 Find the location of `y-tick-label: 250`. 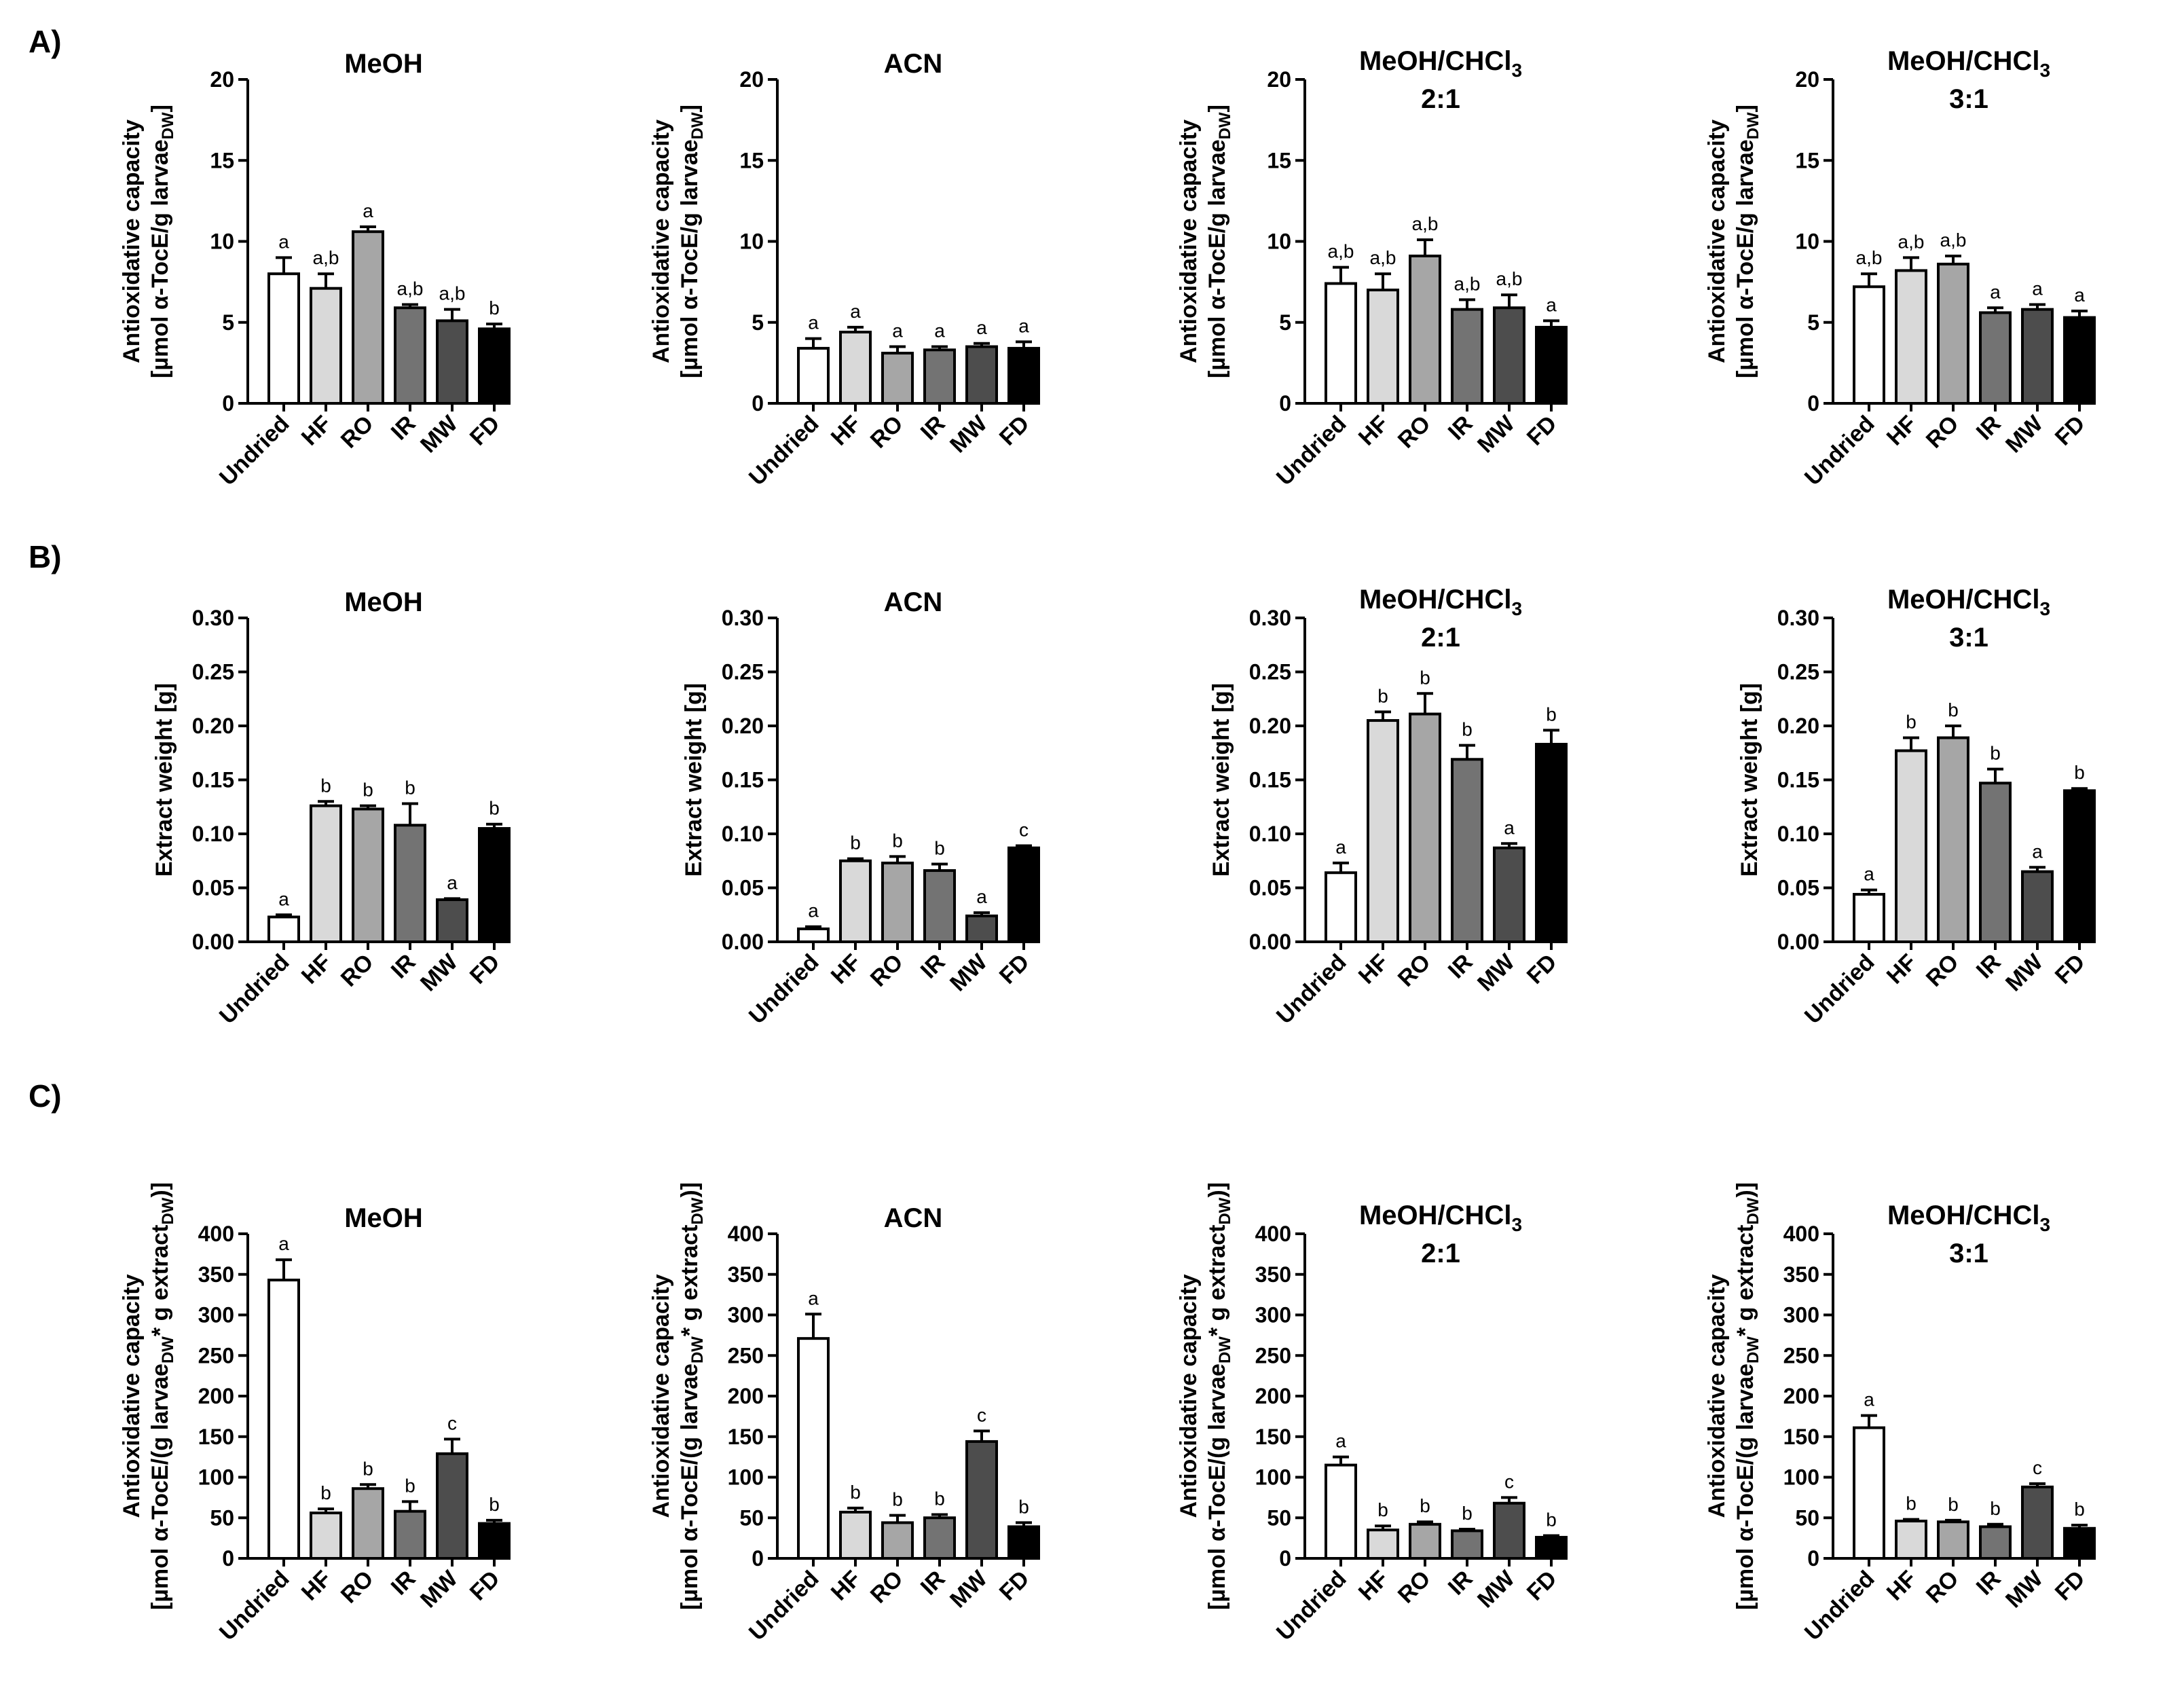

y-tick-label: 250 is located at coordinates (746, 1355).